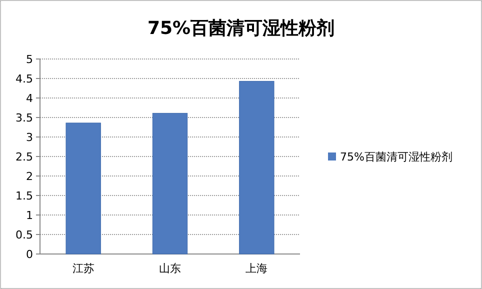 This screenshot has width=482, height=289. Describe the element at coordinates (241, 28) in the screenshot. I see `chart-title: 75%百菌清可湿性粉剂` at that location.